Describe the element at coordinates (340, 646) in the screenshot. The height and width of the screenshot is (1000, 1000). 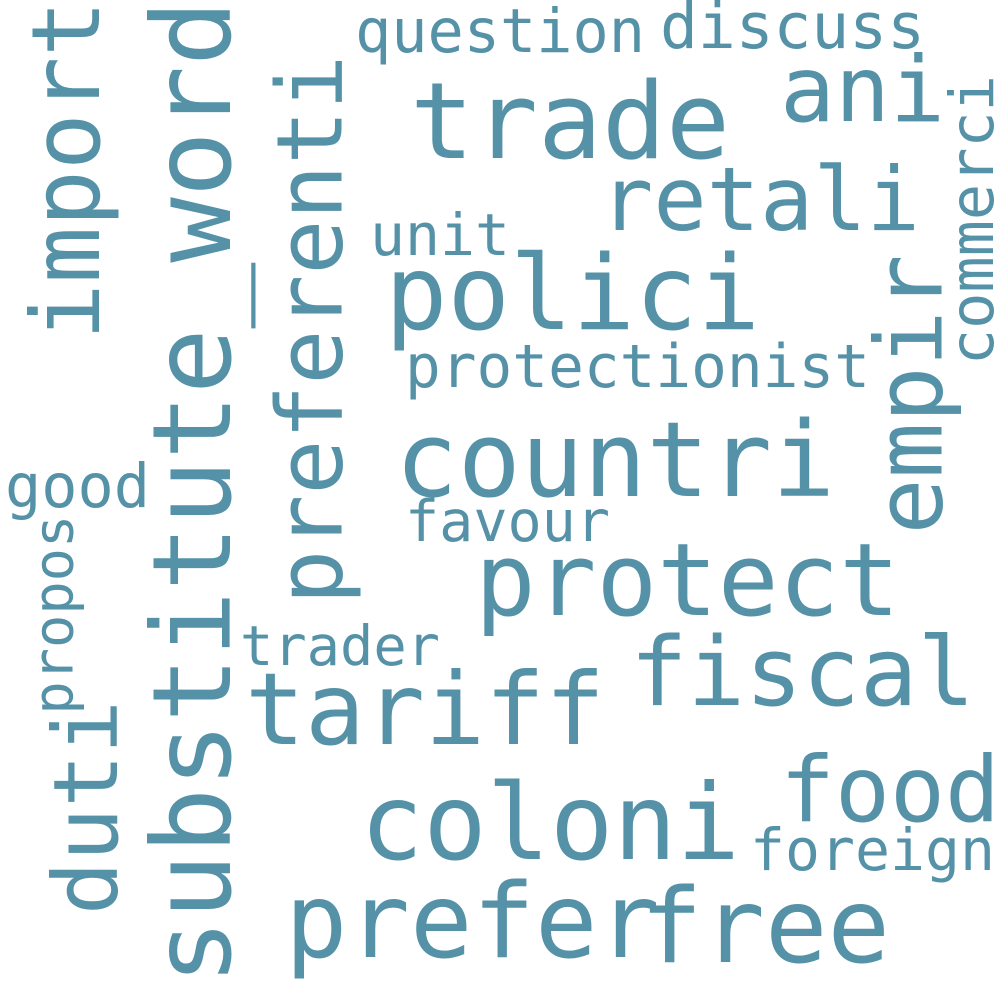
I see `word-trader: trader` at that location.